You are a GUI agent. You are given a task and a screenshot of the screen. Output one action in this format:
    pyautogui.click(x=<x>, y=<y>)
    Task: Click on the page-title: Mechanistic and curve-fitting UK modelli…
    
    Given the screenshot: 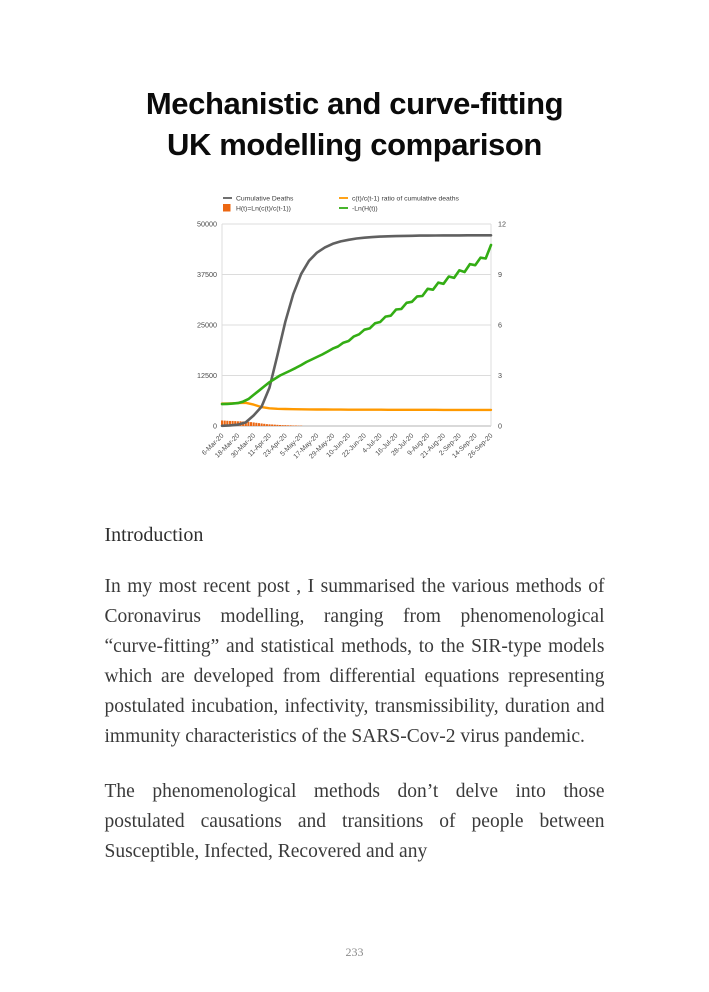 What is the action you would take?
    pyautogui.click(x=354, y=125)
    